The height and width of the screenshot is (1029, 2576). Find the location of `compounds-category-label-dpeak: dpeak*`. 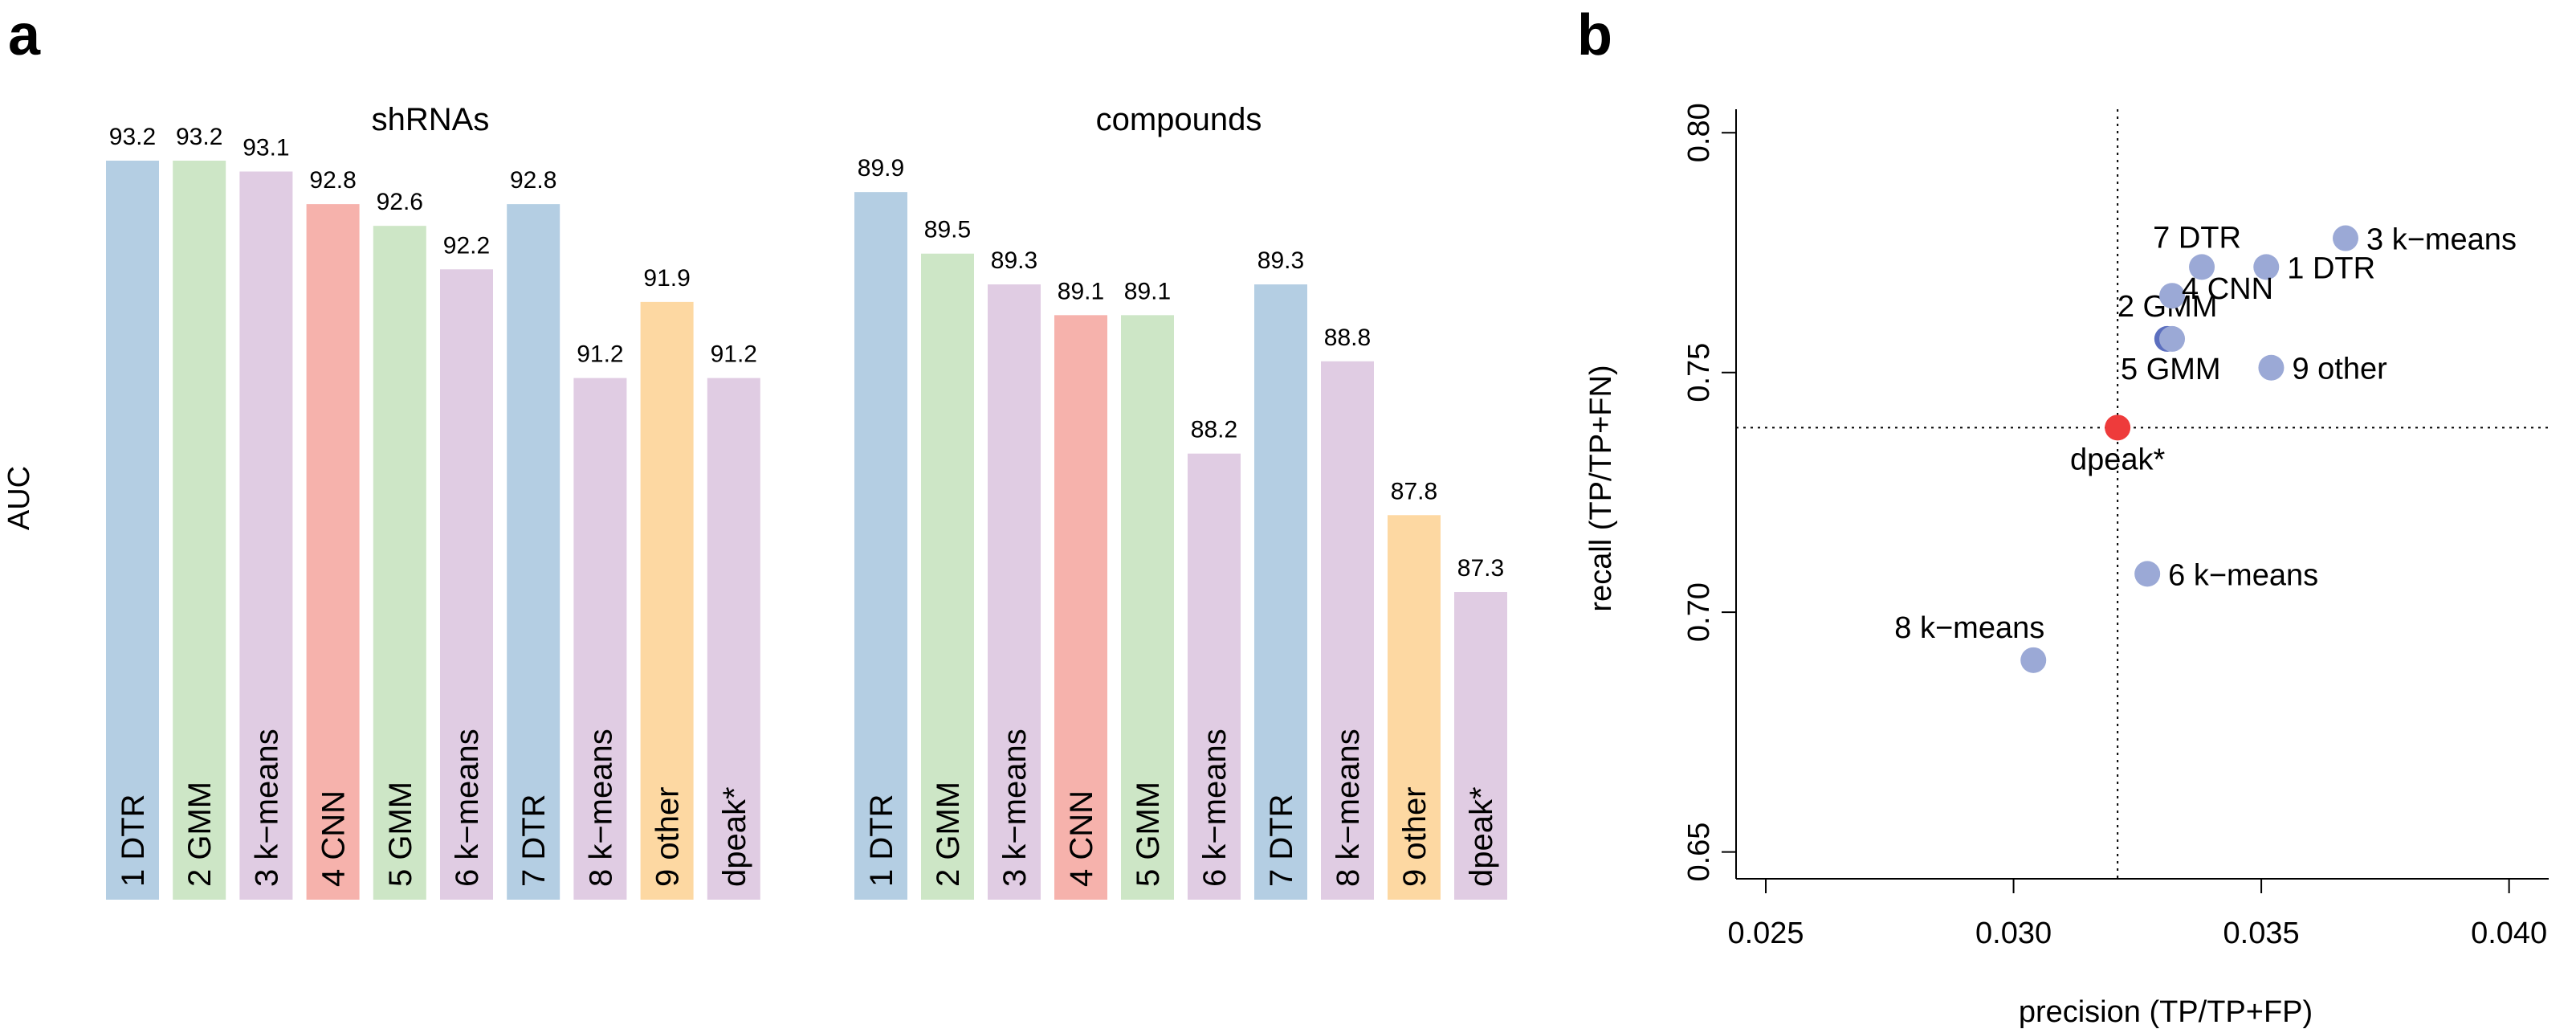

compounds-category-label-dpeak: dpeak* is located at coordinates (1481, 836).